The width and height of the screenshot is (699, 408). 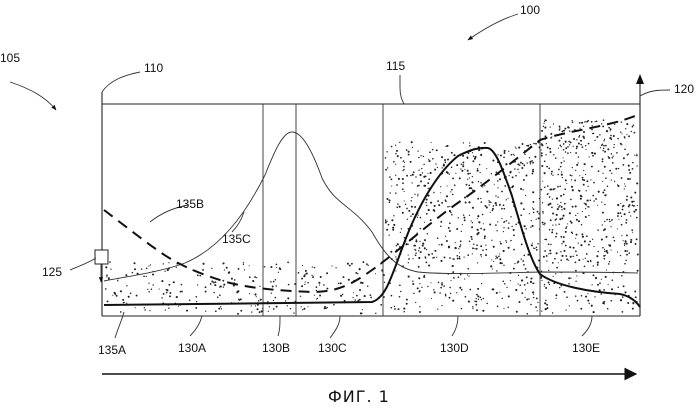 I want to click on label-130b: 130B, so click(x=276, y=348).